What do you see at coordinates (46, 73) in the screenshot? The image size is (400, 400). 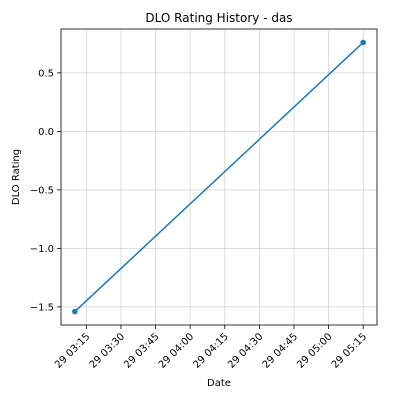 I see `y-tick-label: 0.5` at bounding box center [46, 73].